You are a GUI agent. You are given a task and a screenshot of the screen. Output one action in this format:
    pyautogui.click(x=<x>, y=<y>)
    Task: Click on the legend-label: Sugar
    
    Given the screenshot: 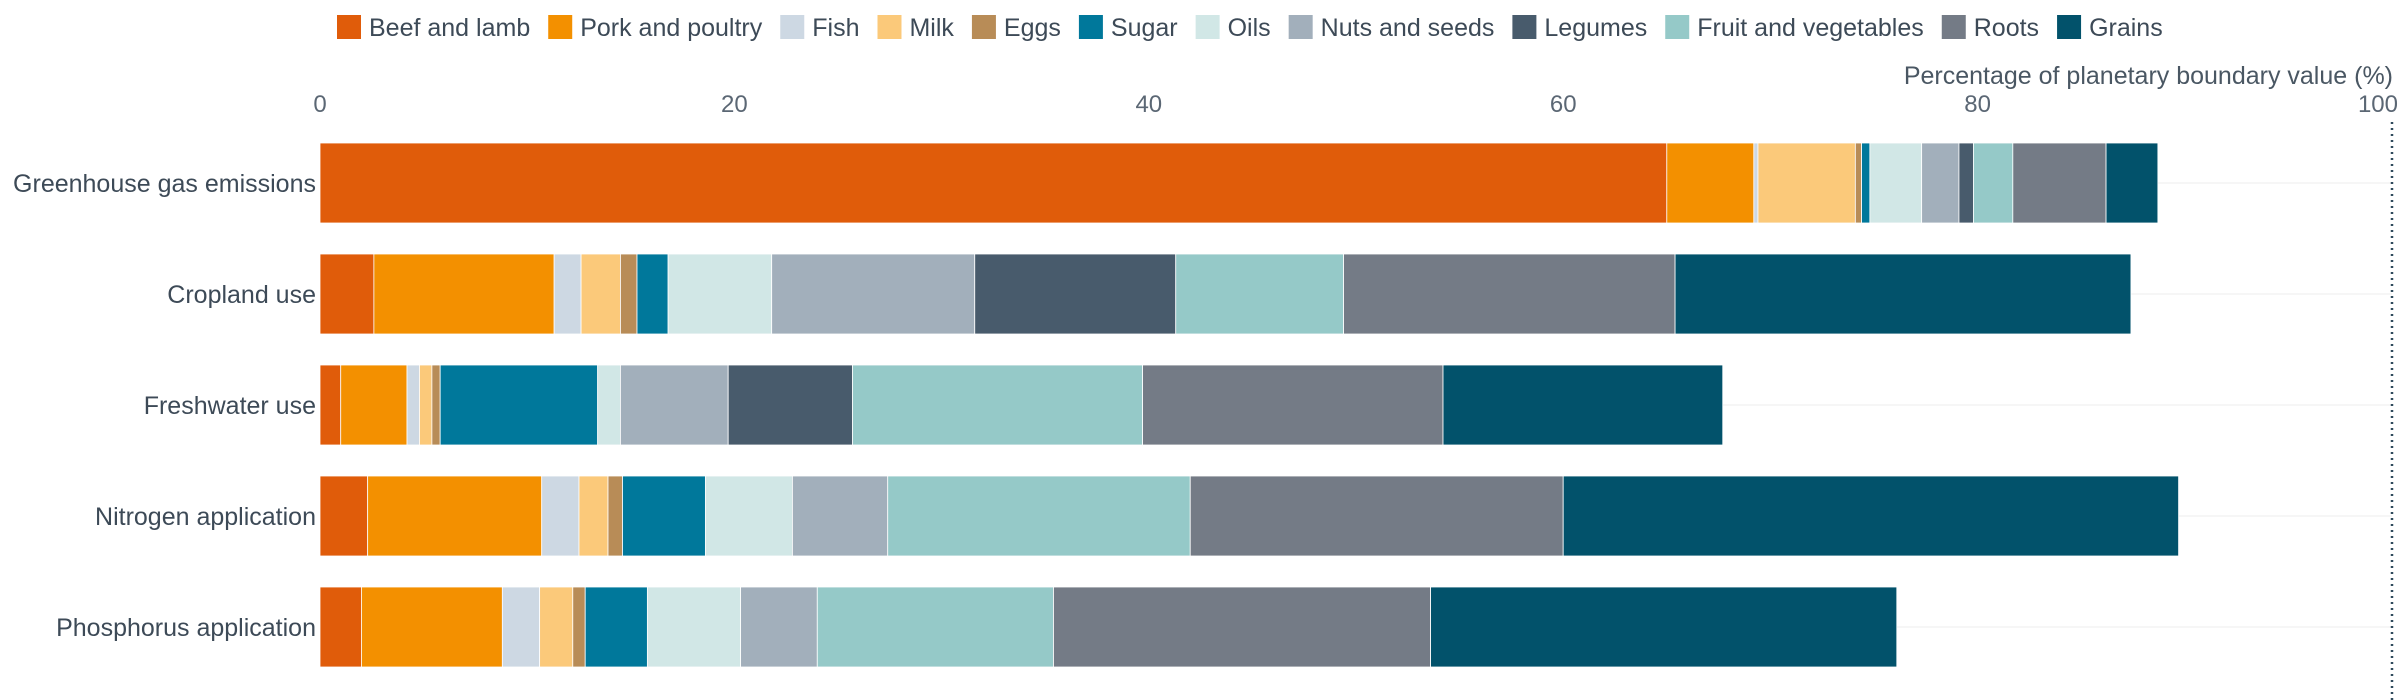 What is the action you would take?
    pyautogui.click(x=1144, y=28)
    